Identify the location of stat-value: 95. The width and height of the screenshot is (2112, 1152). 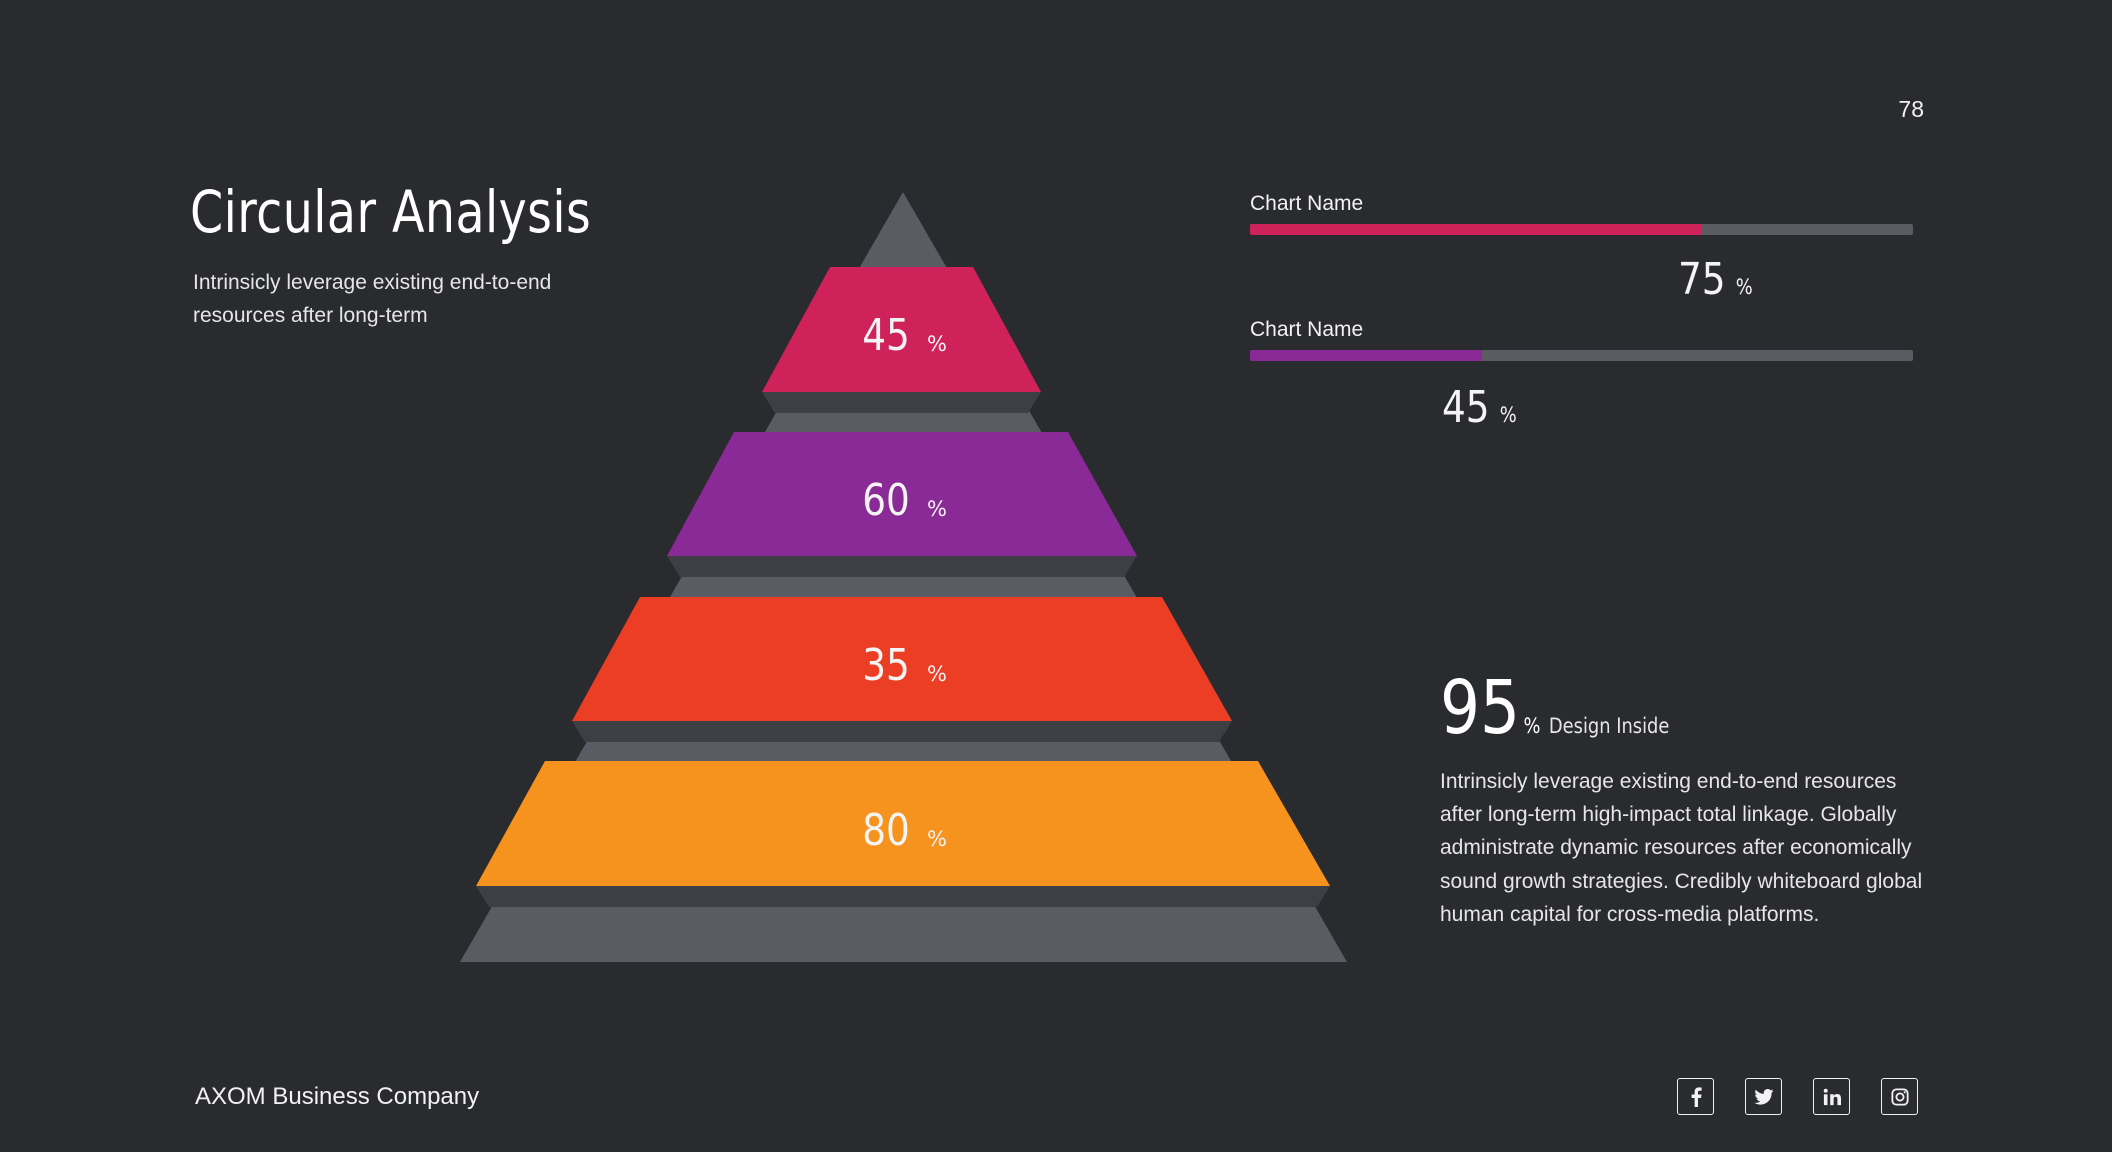
(1480, 708).